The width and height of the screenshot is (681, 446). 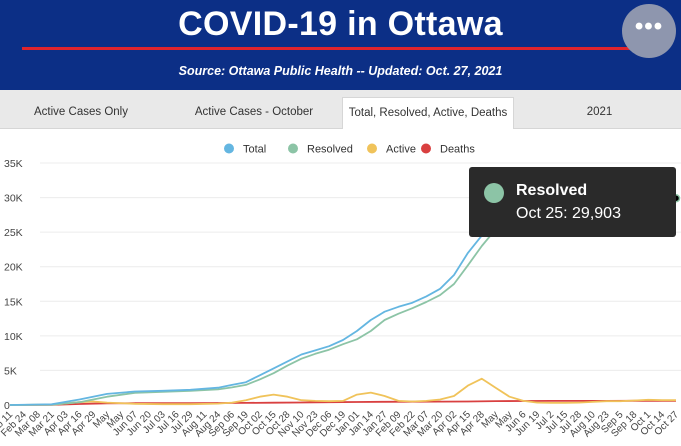 I want to click on legend-item-active: Active, so click(x=401, y=150).